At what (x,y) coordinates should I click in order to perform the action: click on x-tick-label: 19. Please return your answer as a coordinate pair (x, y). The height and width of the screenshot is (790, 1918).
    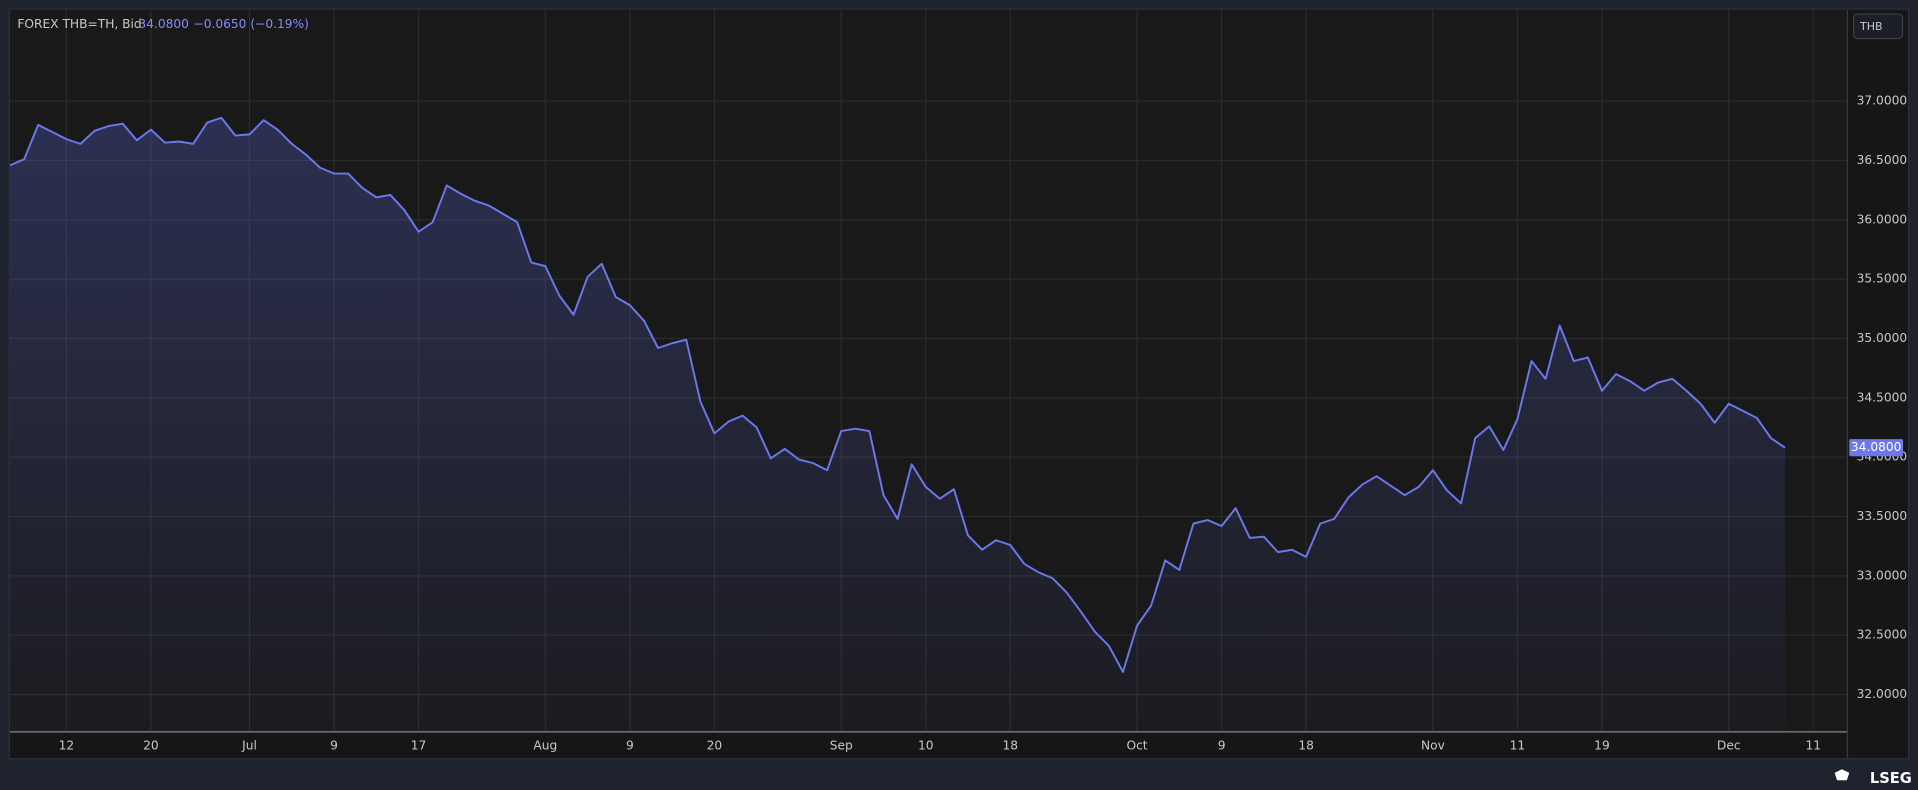
    Looking at the image, I should click on (1602, 745).